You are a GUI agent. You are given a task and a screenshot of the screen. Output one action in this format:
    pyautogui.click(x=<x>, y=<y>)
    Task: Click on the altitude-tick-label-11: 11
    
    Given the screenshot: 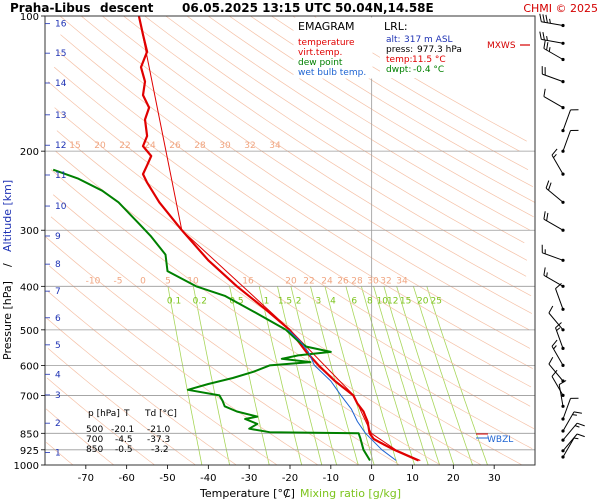 What is the action you would take?
    pyautogui.click(x=60, y=176)
    